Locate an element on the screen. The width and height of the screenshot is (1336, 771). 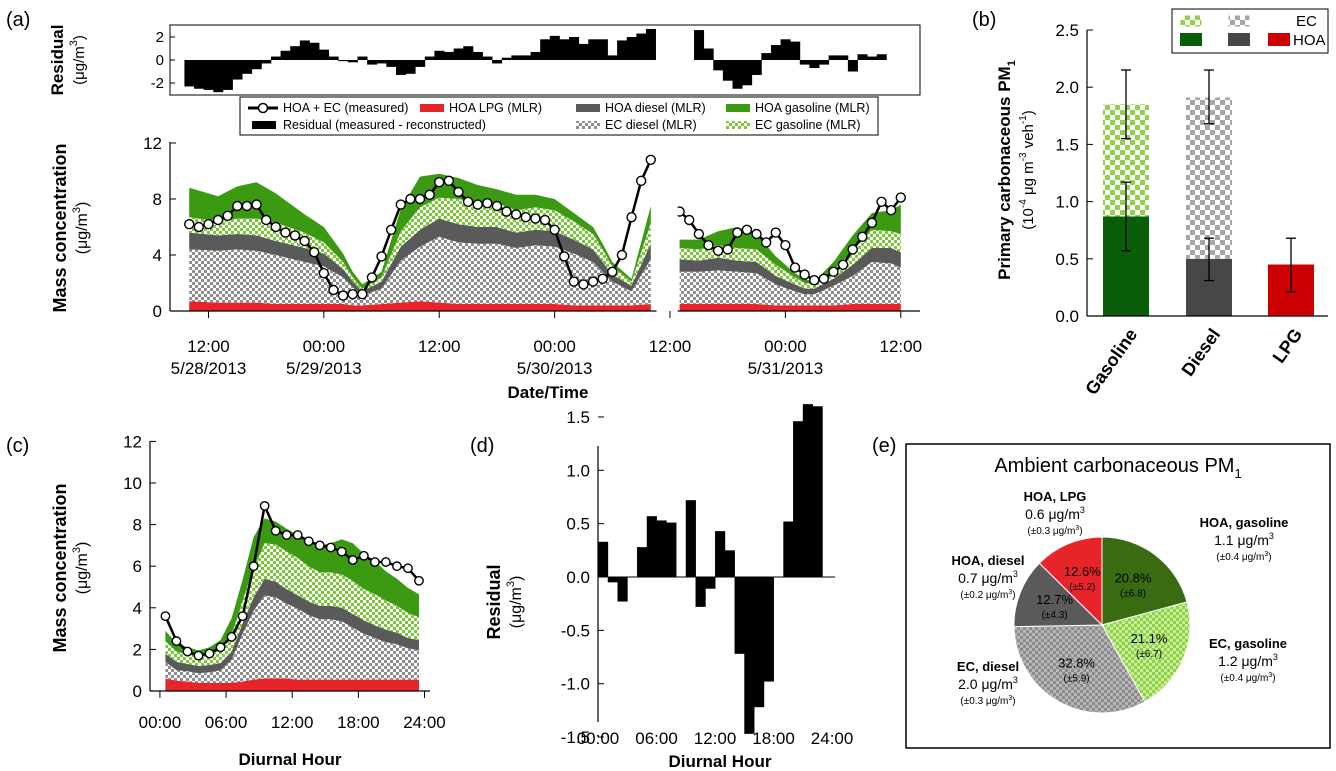
pie-slice-value-text: 1.2 μg/m is located at coordinates (1245, 661).